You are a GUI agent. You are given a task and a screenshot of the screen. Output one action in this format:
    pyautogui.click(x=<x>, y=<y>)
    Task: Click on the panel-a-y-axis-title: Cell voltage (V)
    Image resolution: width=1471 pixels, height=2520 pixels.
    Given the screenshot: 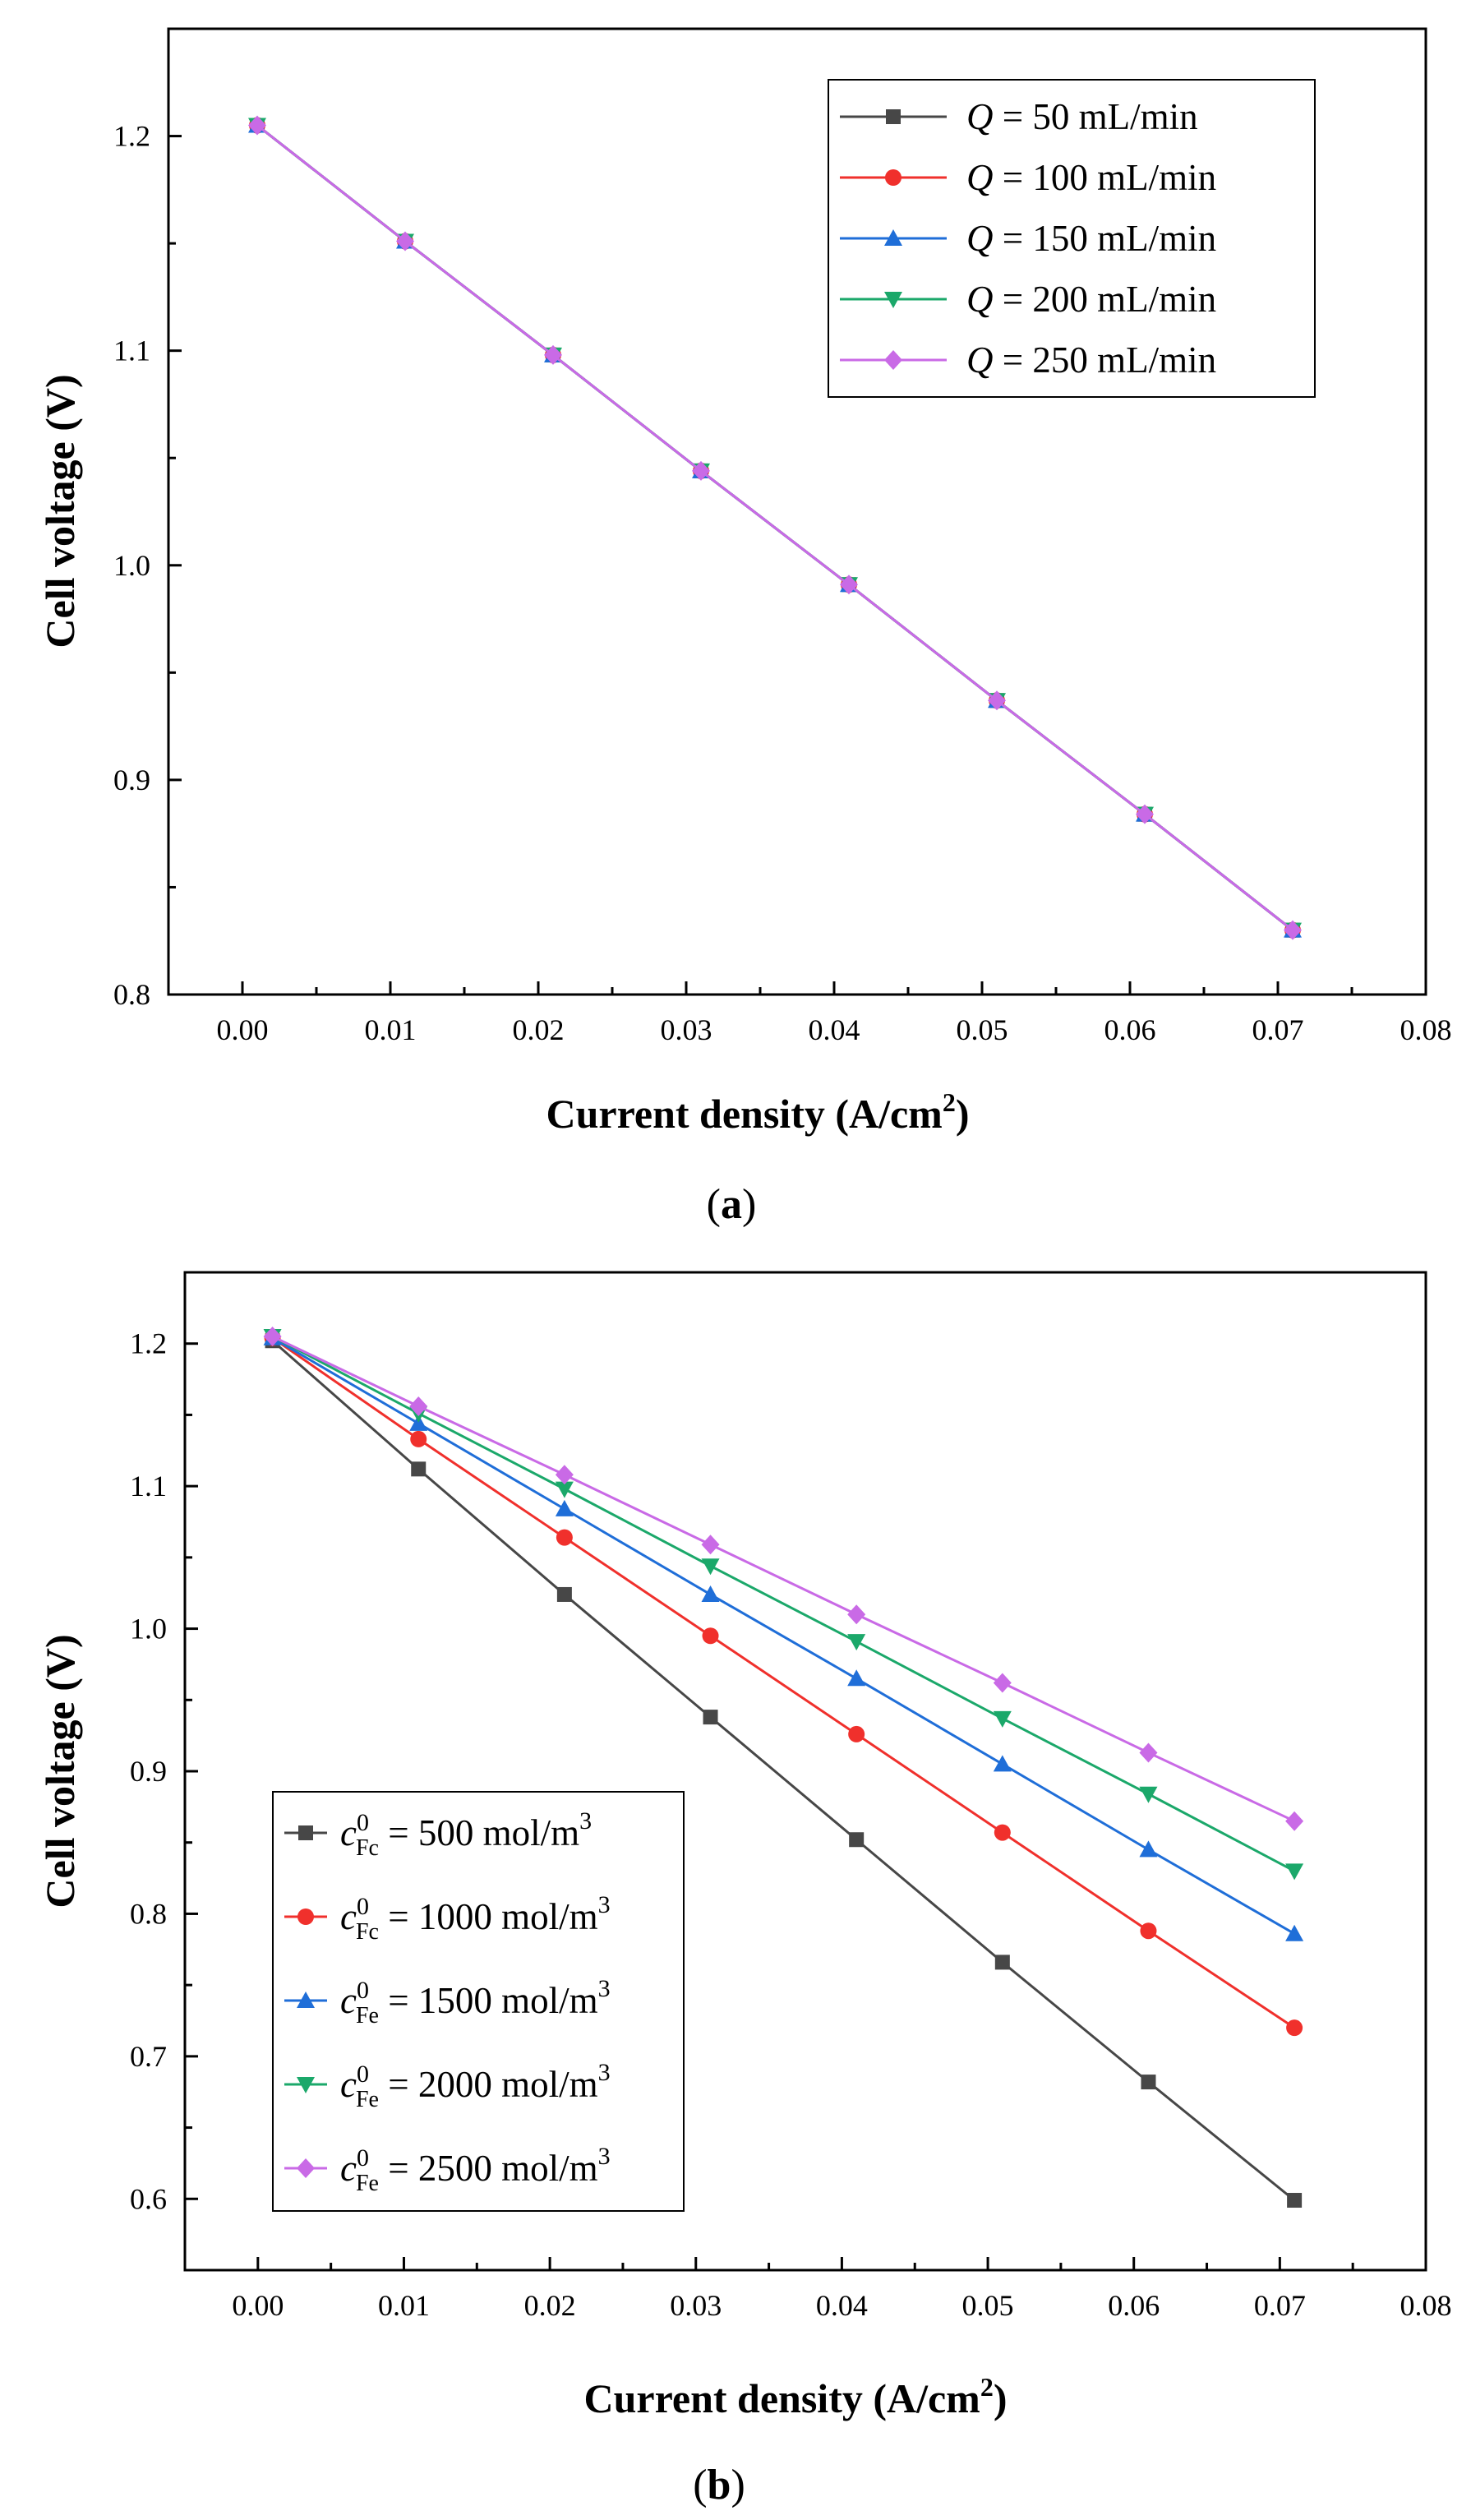 What is the action you would take?
    pyautogui.click(x=60, y=511)
    